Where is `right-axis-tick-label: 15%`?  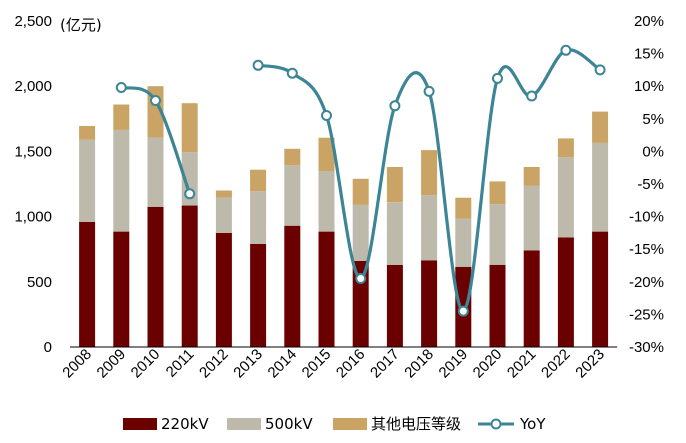 right-axis-tick-label: 15% is located at coordinates (649, 54).